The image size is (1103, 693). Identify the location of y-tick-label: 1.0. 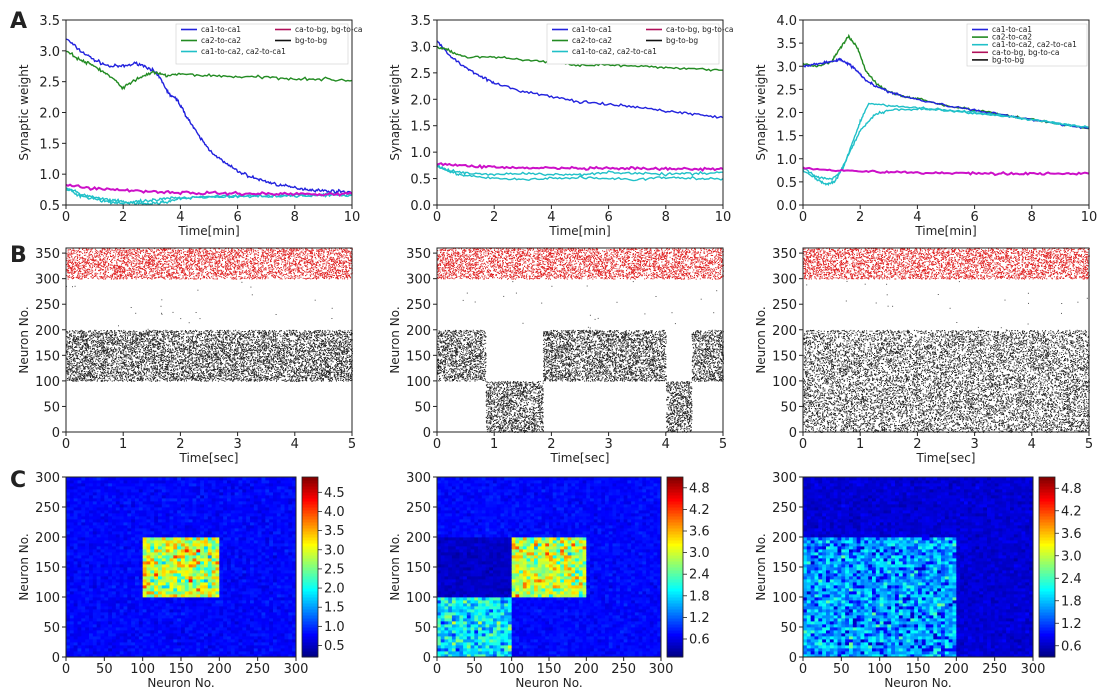
(786, 160).